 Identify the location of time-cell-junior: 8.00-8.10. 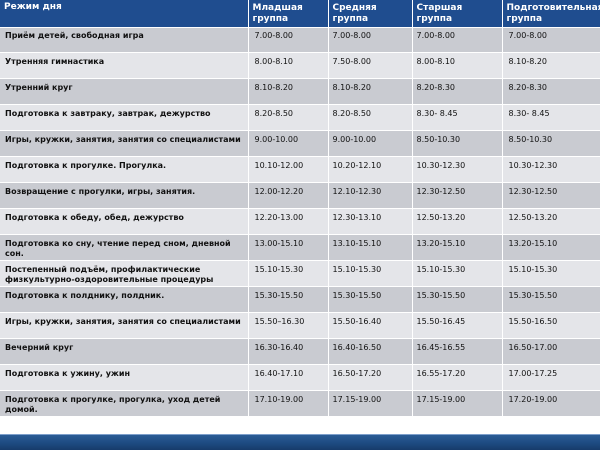
(288, 65).